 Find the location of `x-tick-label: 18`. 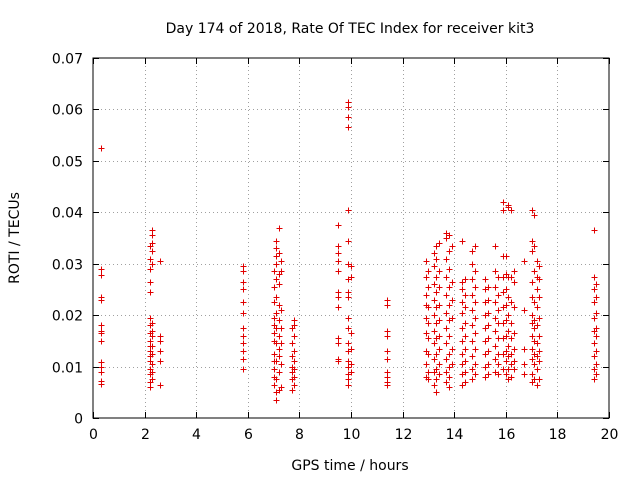

x-tick-label: 18 is located at coordinates (558, 435).